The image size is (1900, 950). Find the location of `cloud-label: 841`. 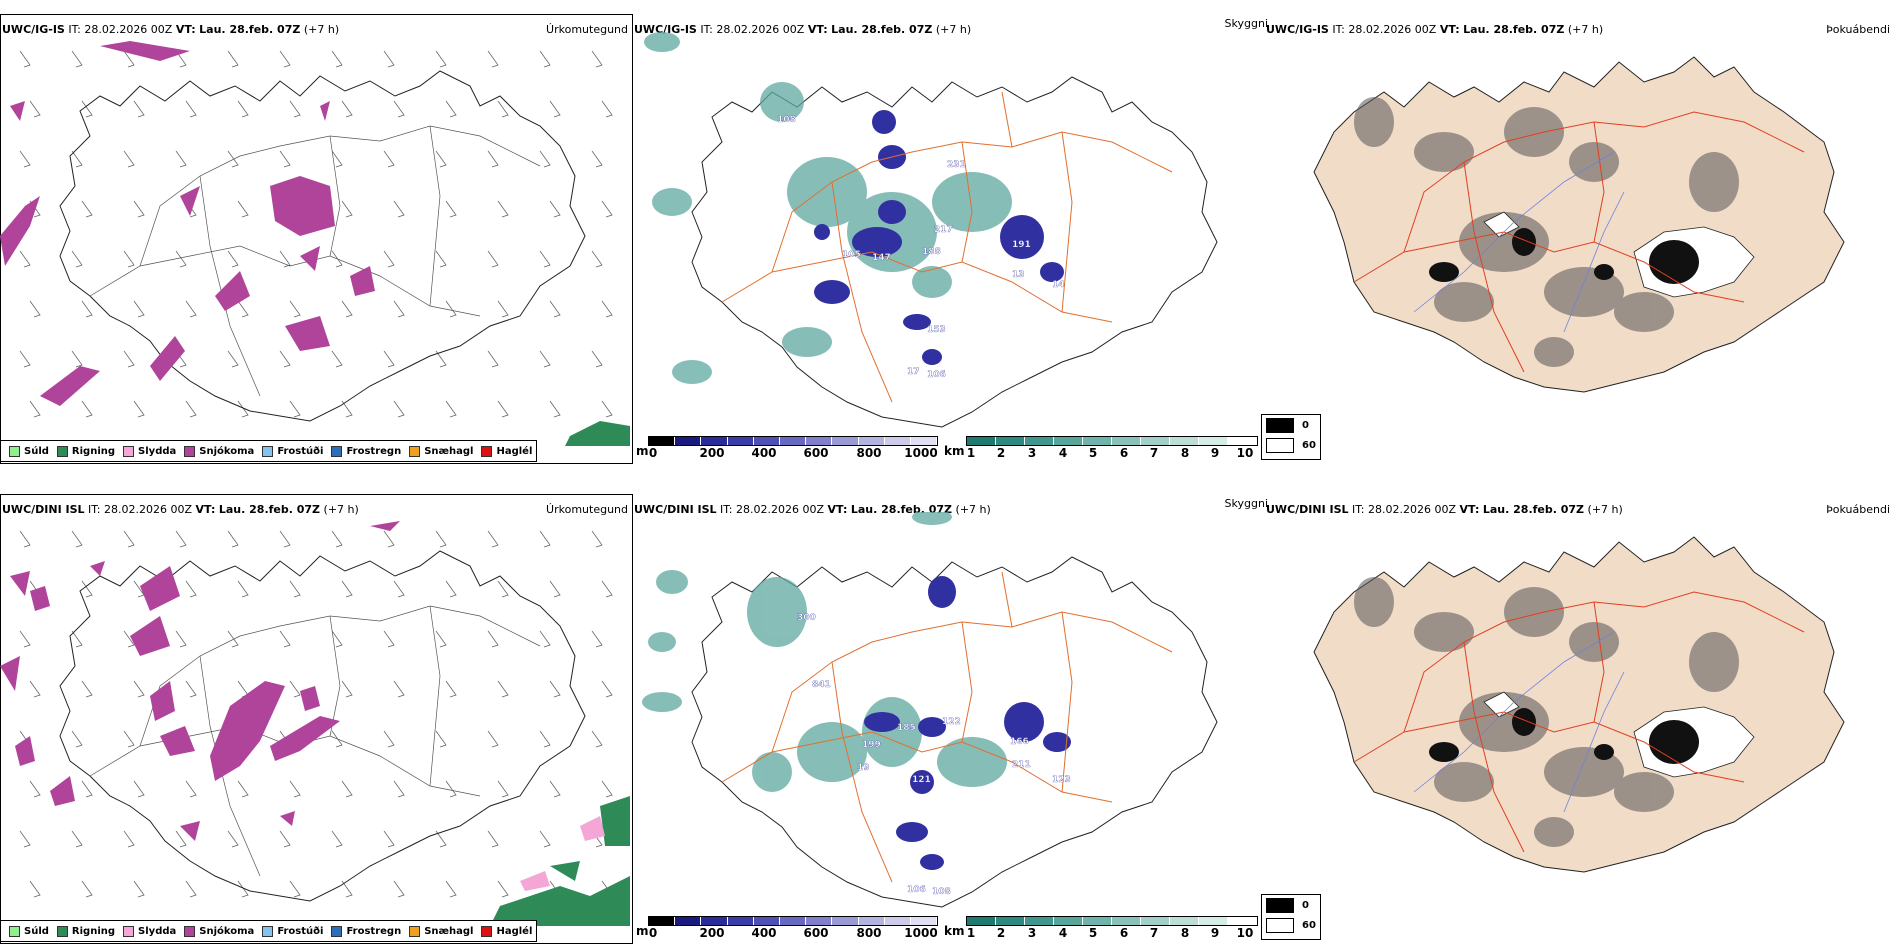

cloud-label: 841 is located at coordinates (821, 685).